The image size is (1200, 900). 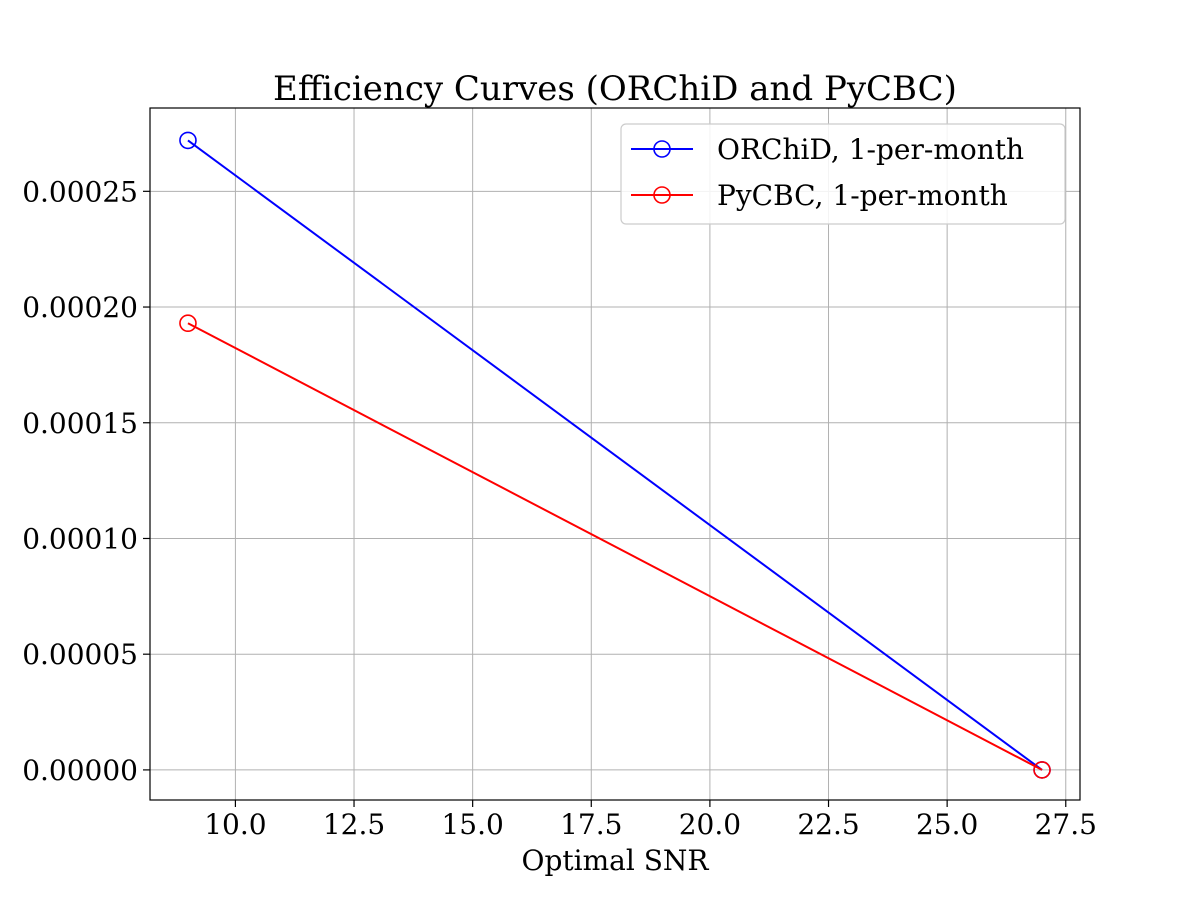 What do you see at coordinates (80, 538) in the screenshot?
I see `y-tick-label: 0.00010` at bounding box center [80, 538].